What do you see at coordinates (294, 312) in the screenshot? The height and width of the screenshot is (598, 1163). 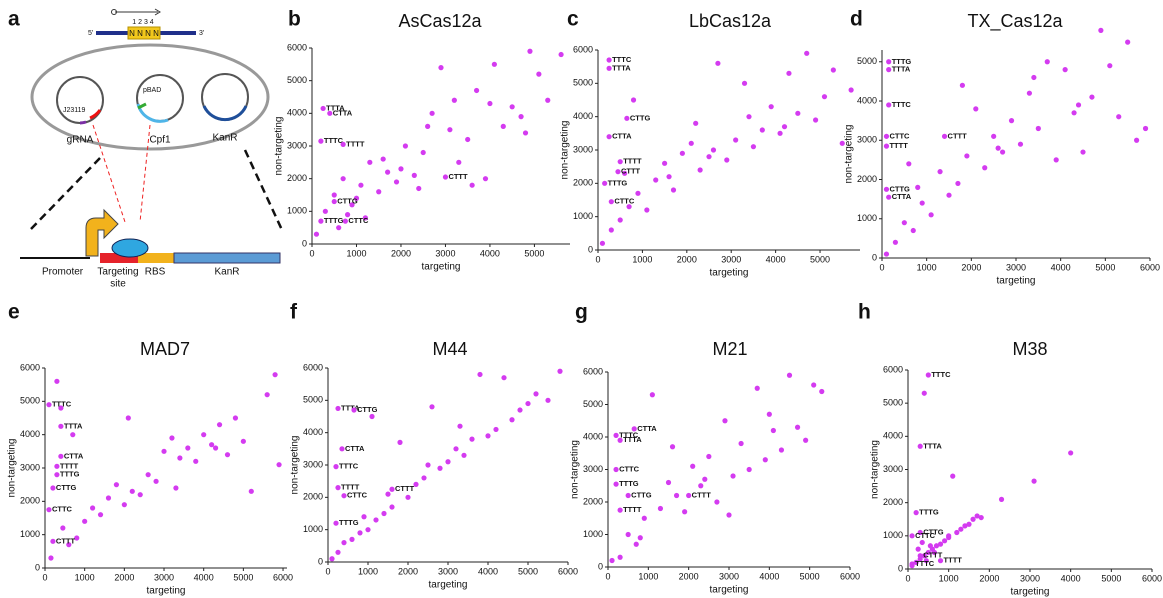 I see `panel-letter: f` at bounding box center [294, 312].